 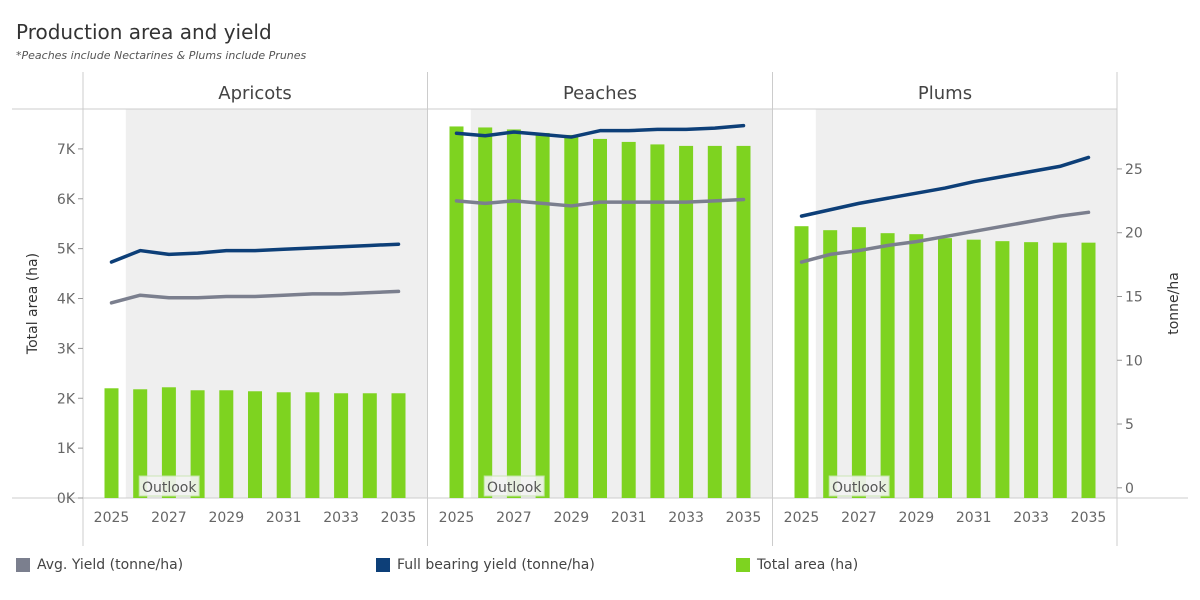 What do you see at coordinates (66, 300) in the screenshot?
I see `y-left-tick-label: 4K` at bounding box center [66, 300].